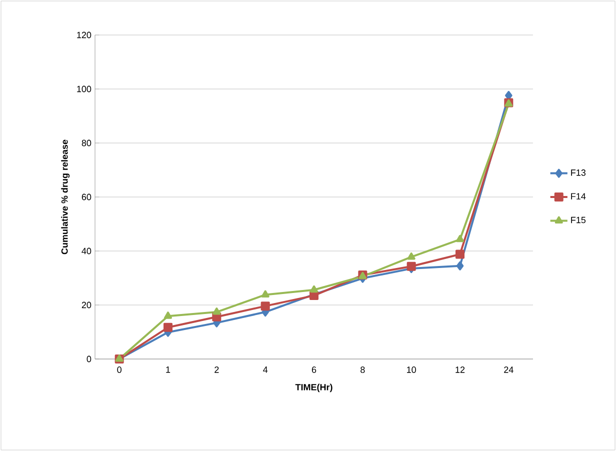 This screenshot has width=616, height=451. Describe the element at coordinates (313, 388) in the screenshot. I see `x-axis-title: TIME(Hr)` at that location.